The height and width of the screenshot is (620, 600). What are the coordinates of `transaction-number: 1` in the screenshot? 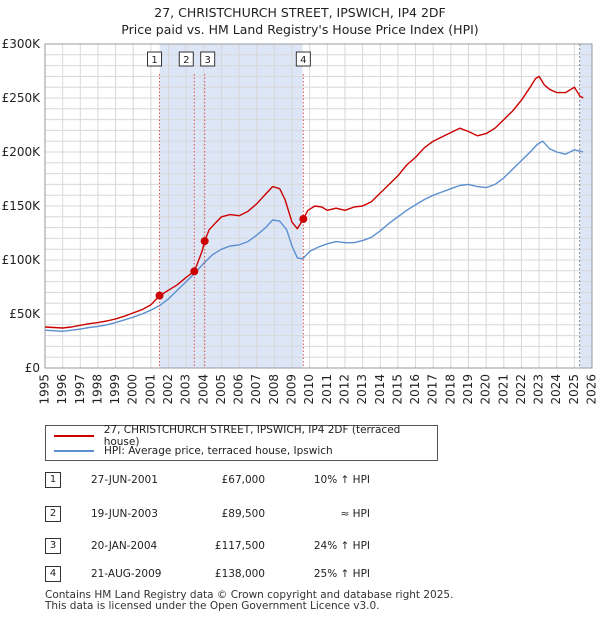 It's located at (53, 480).